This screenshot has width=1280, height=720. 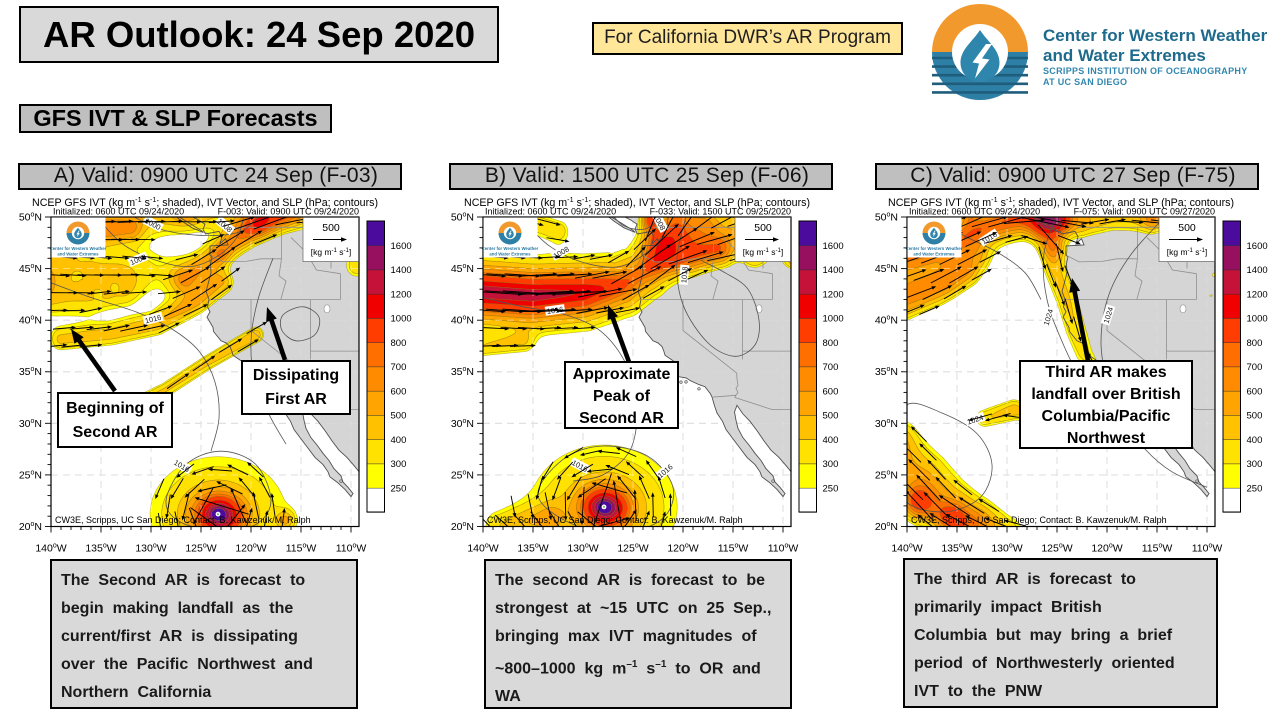 What do you see at coordinates (1048, 317) in the screenshot?
I see `svg-text: 1024` at bounding box center [1048, 317].